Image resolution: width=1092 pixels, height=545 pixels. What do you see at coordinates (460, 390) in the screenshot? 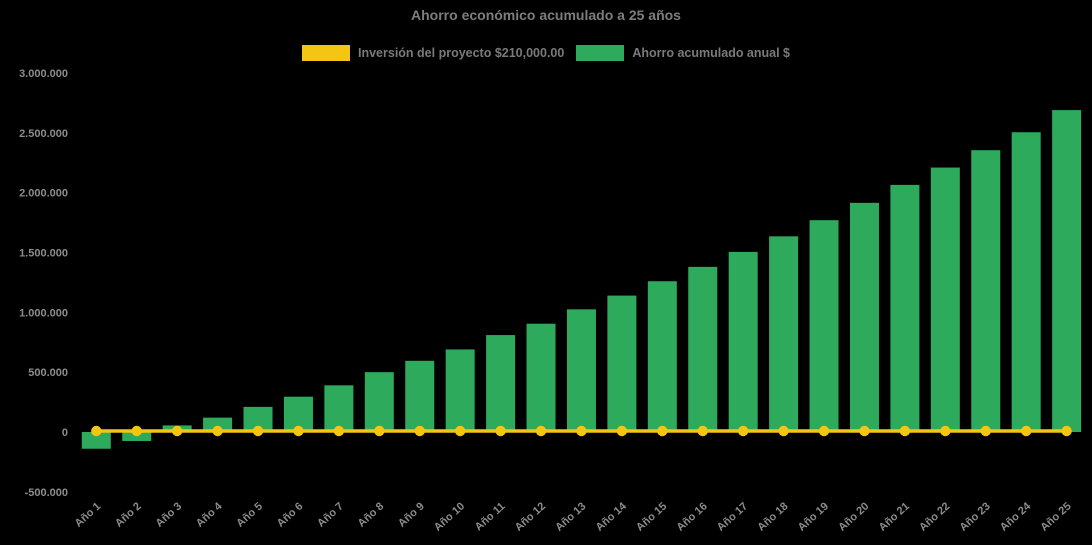
I see `bar-año-10` at bounding box center [460, 390].